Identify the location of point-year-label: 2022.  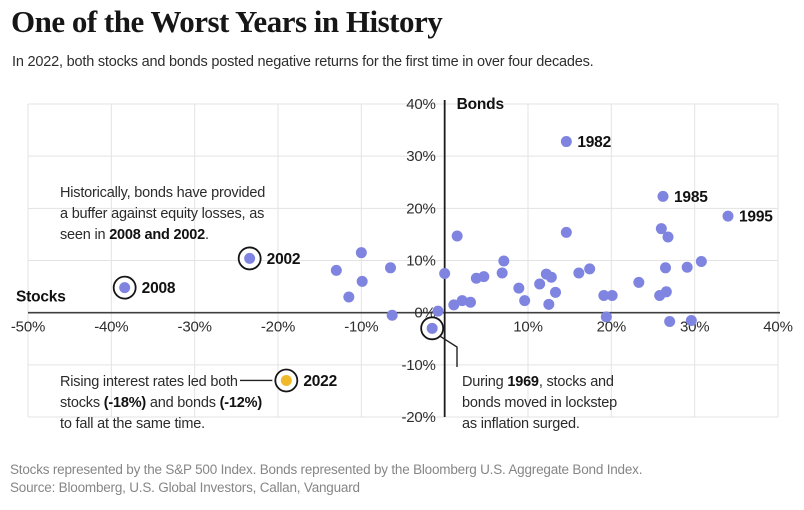
(320, 381).